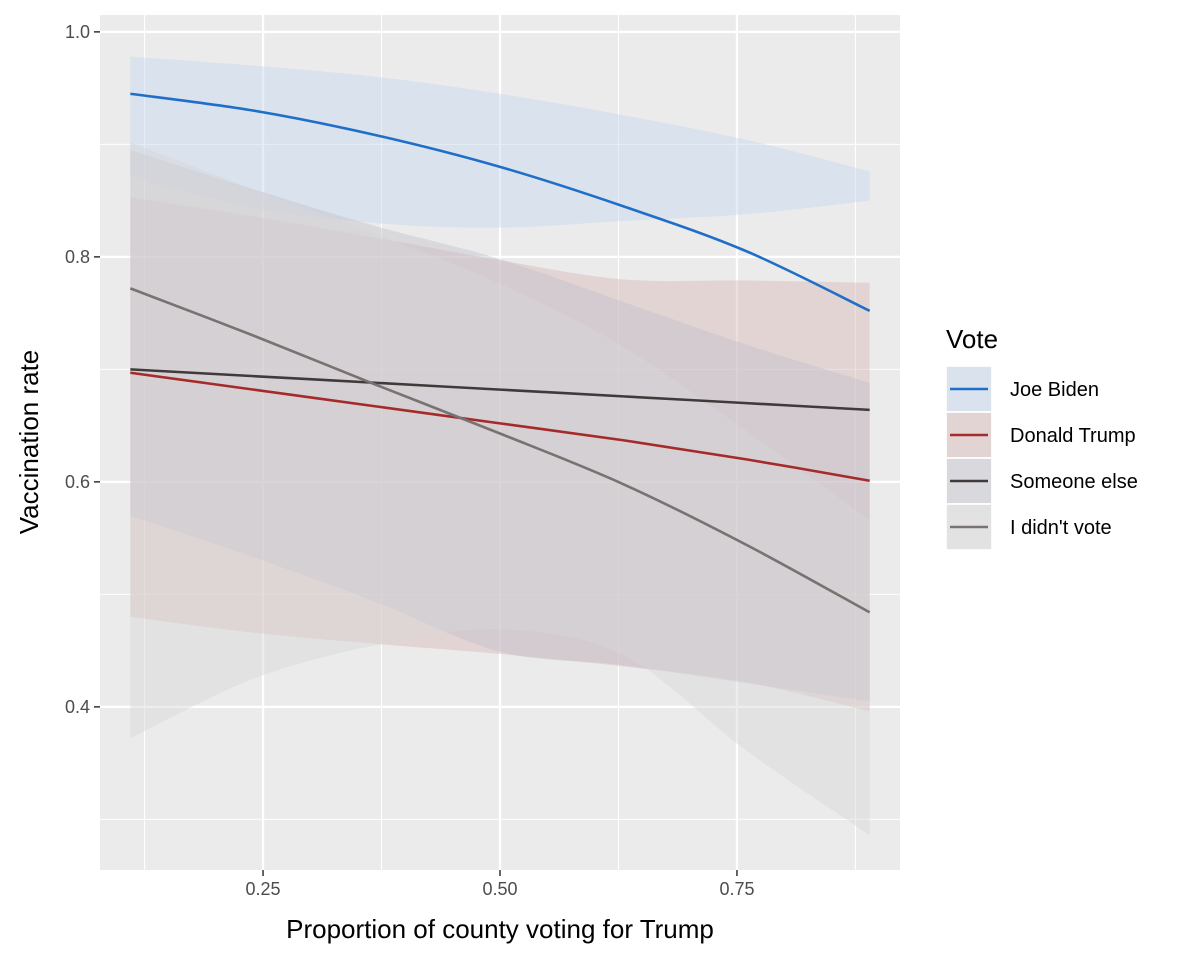 The width and height of the screenshot is (1200, 960). I want to click on y-tick-label-2: 0.8, so click(77, 257).